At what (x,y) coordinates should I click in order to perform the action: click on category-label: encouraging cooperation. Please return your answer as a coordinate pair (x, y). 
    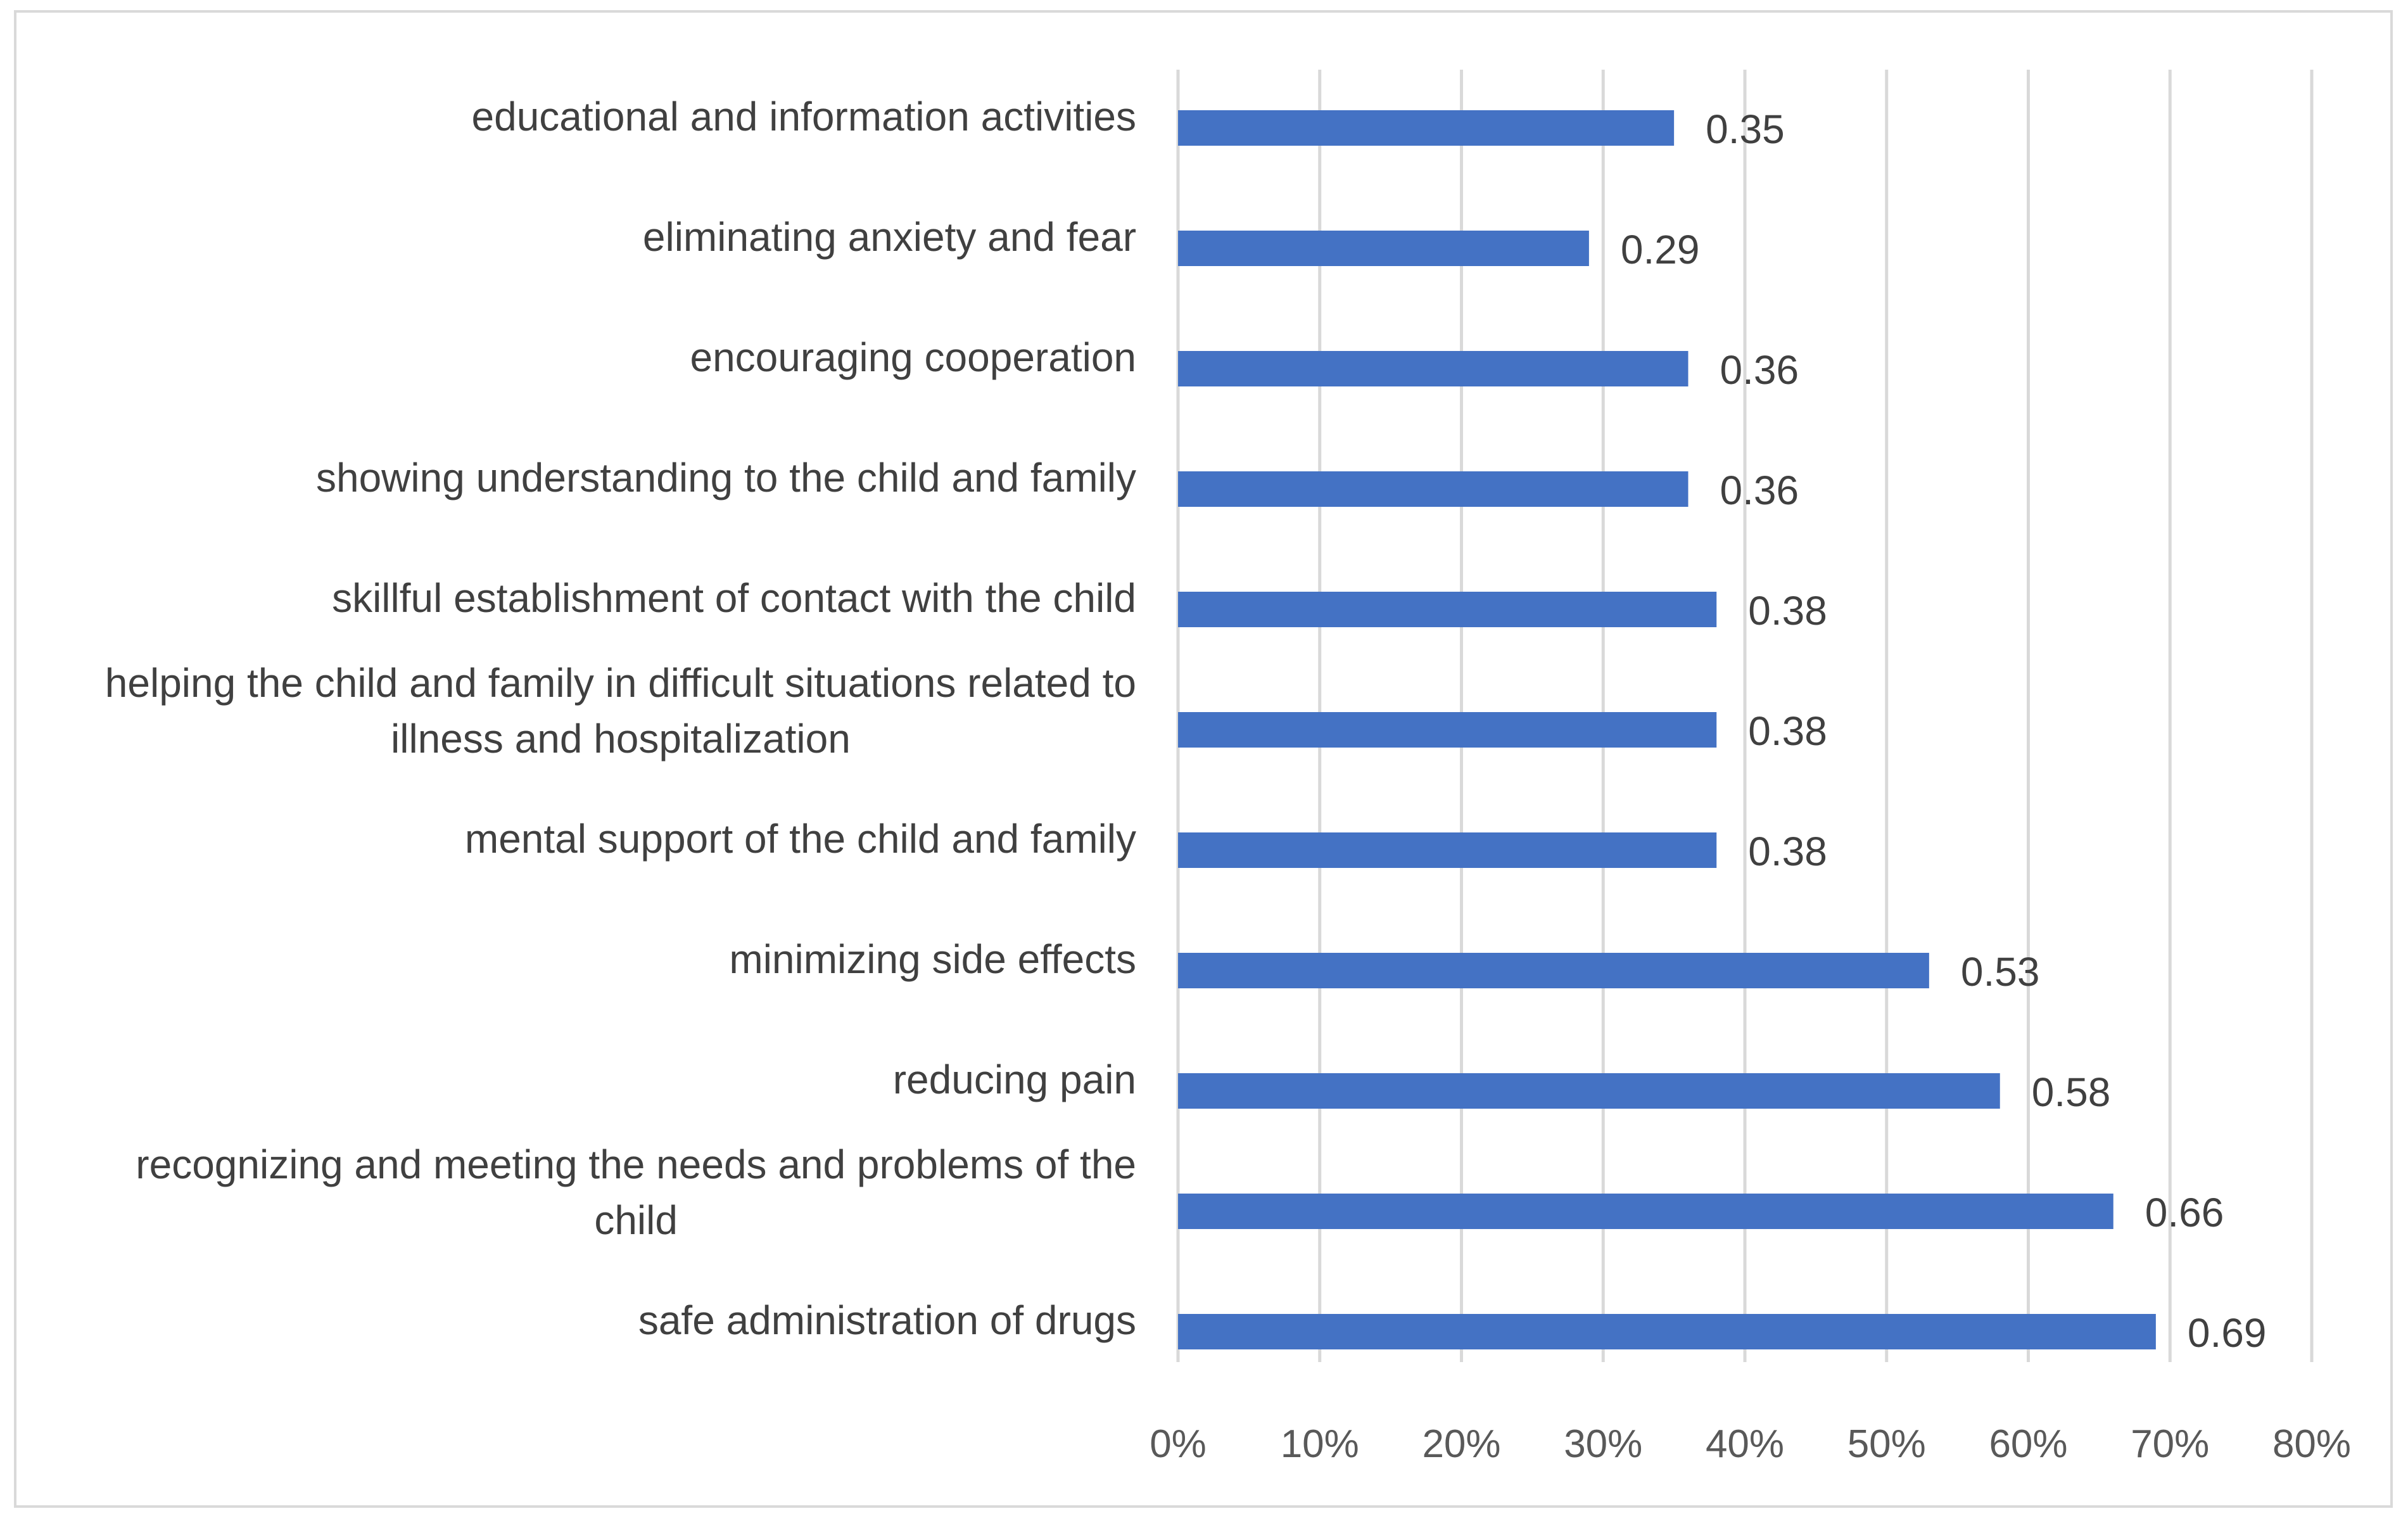
    Looking at the image, I should click on (913, 357).